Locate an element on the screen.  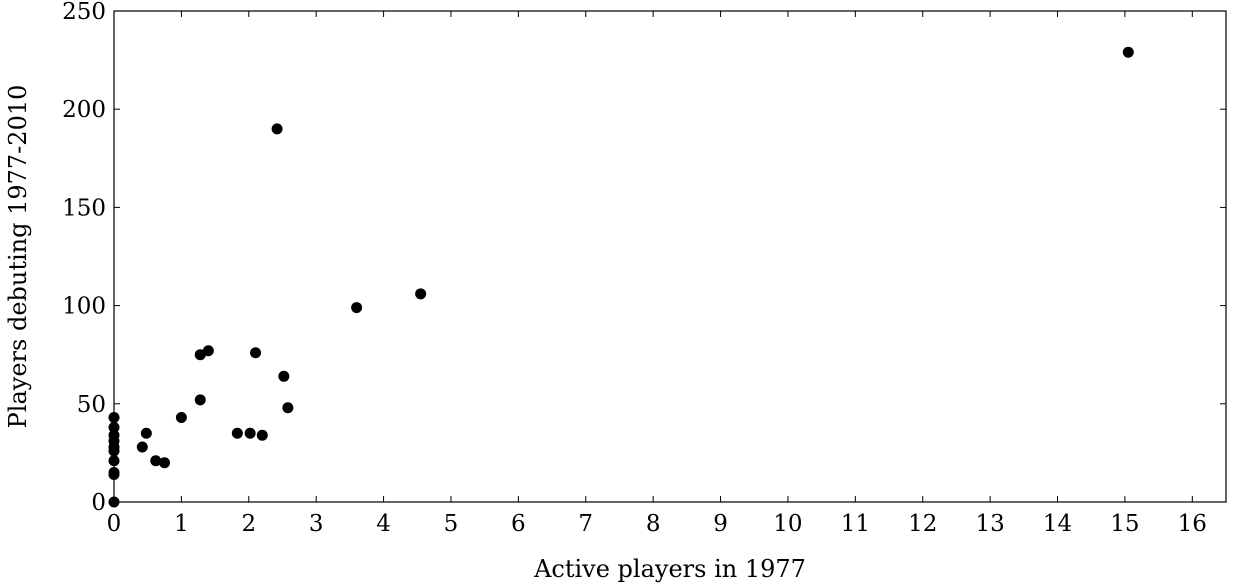
x-tick-label: 2 is located at coordinates (248, 524).